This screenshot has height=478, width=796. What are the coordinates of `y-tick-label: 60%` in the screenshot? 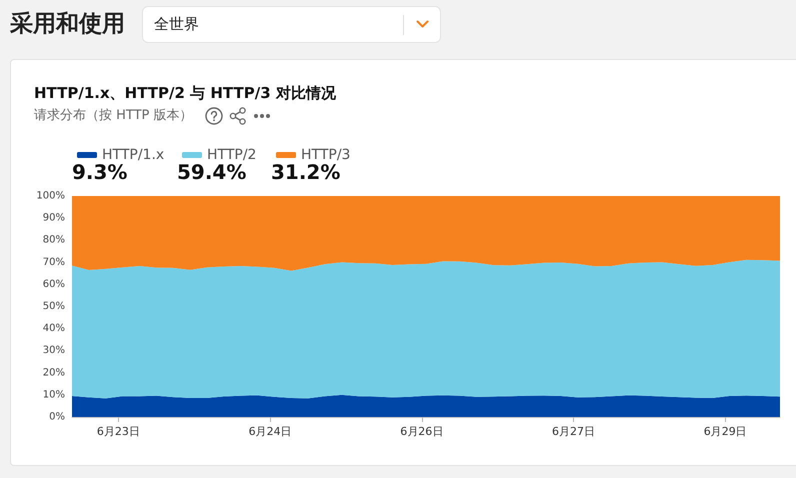 It's located at (53, 284).